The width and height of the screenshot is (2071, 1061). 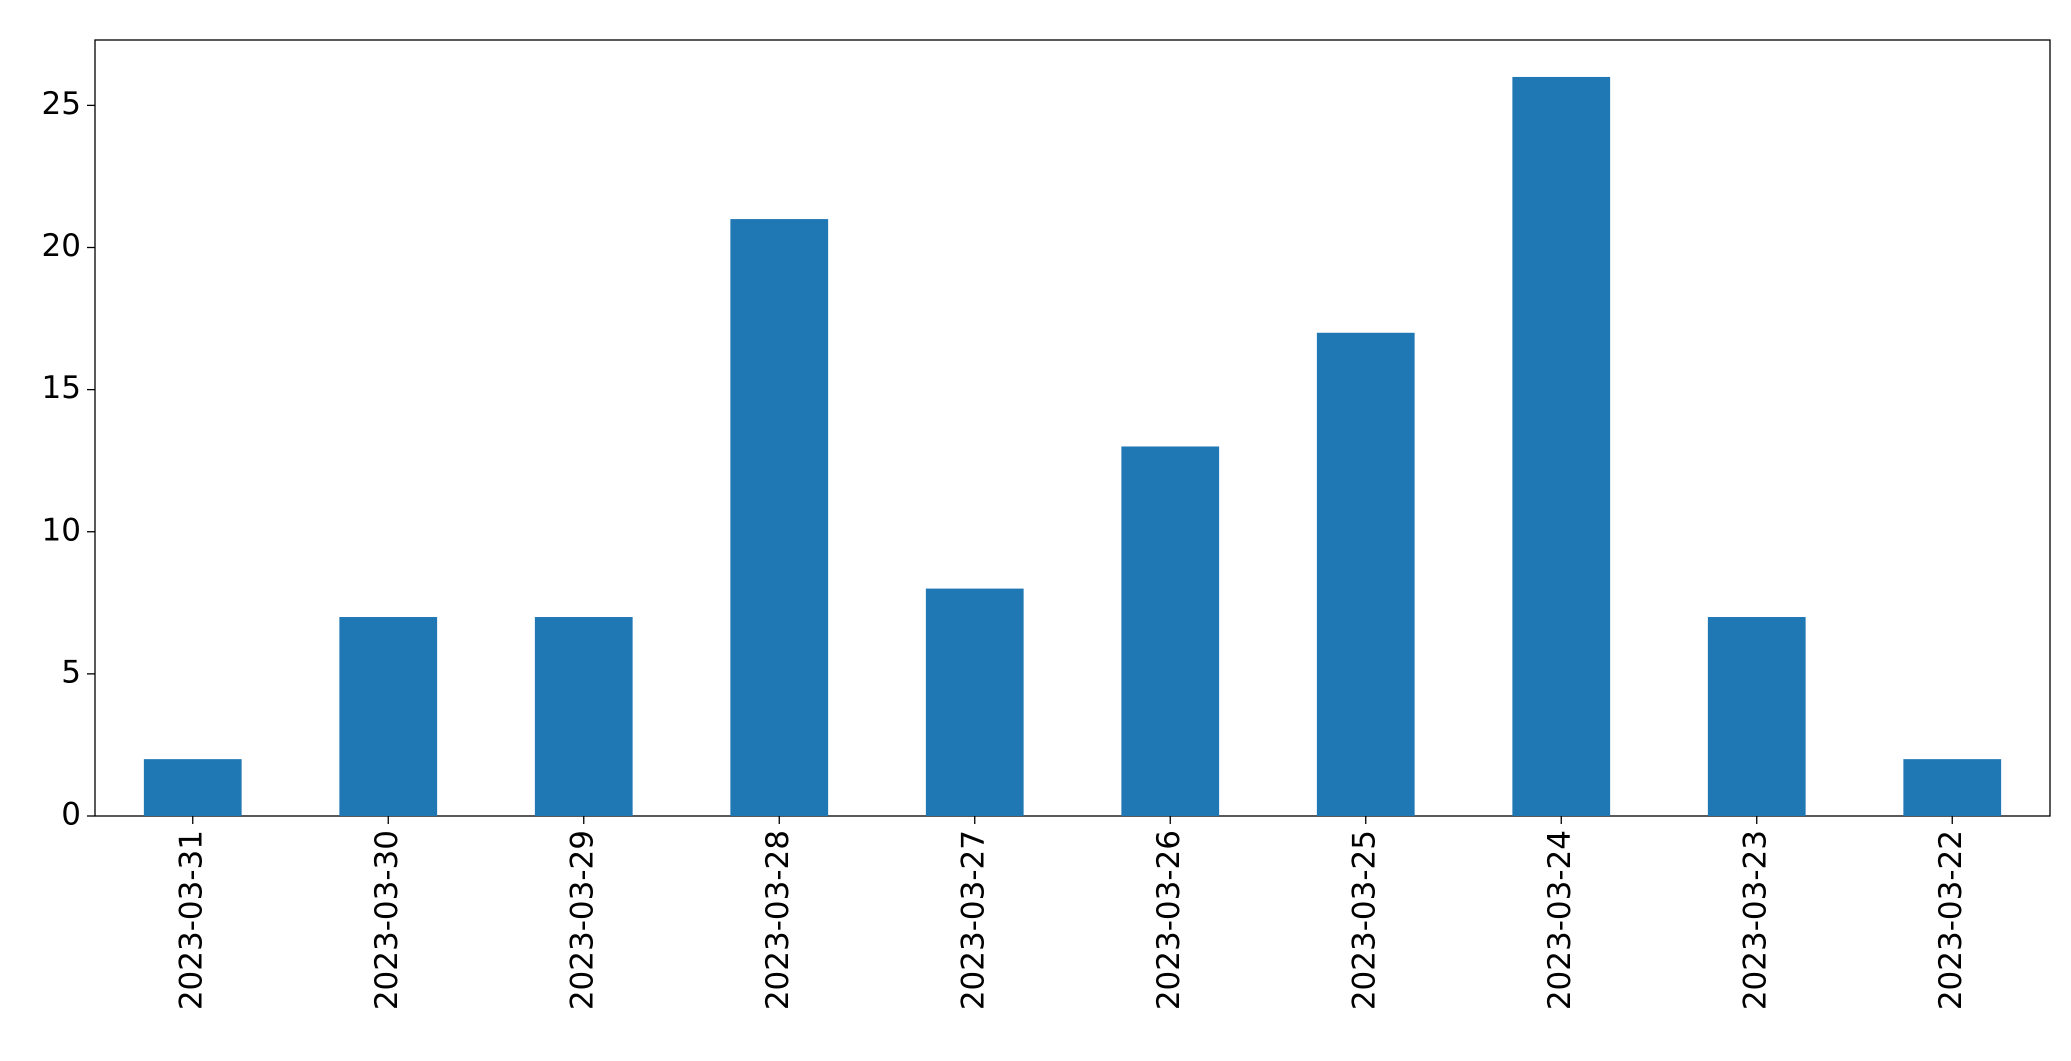 What do you see at coordinates (1755, 920) in the screenshot?
I see `x-tick-label: 2023-03-23` at bounding box center [1755, 920].